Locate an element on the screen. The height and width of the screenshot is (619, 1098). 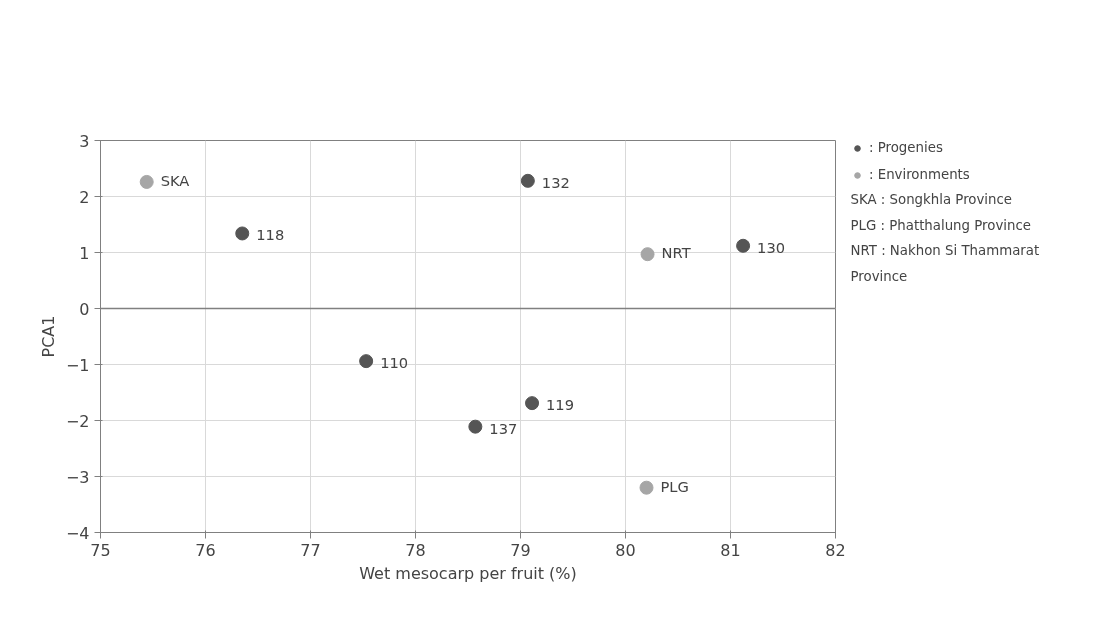
x-tick-label: 75 is located at coordinates (100, 550).